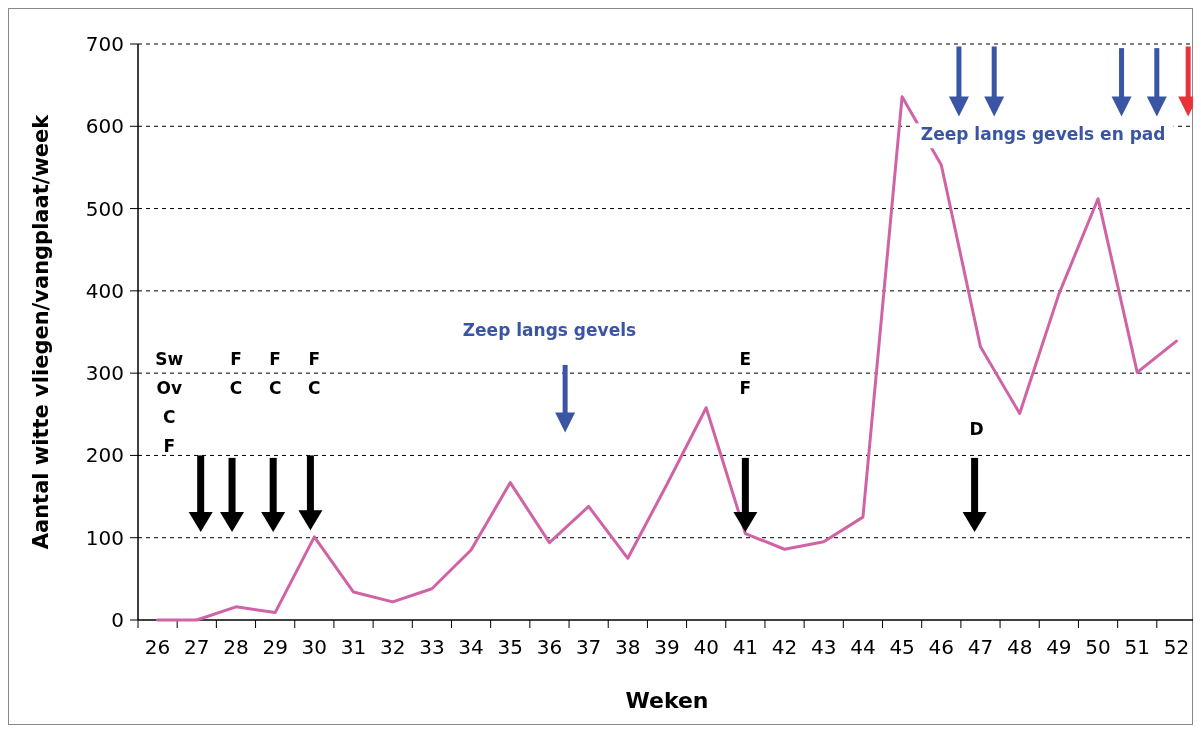 The image size is (1201, 733). Describe the element at coordinates (117, 620) in the screenshot. I see `y-tick-label: 0` at that location.